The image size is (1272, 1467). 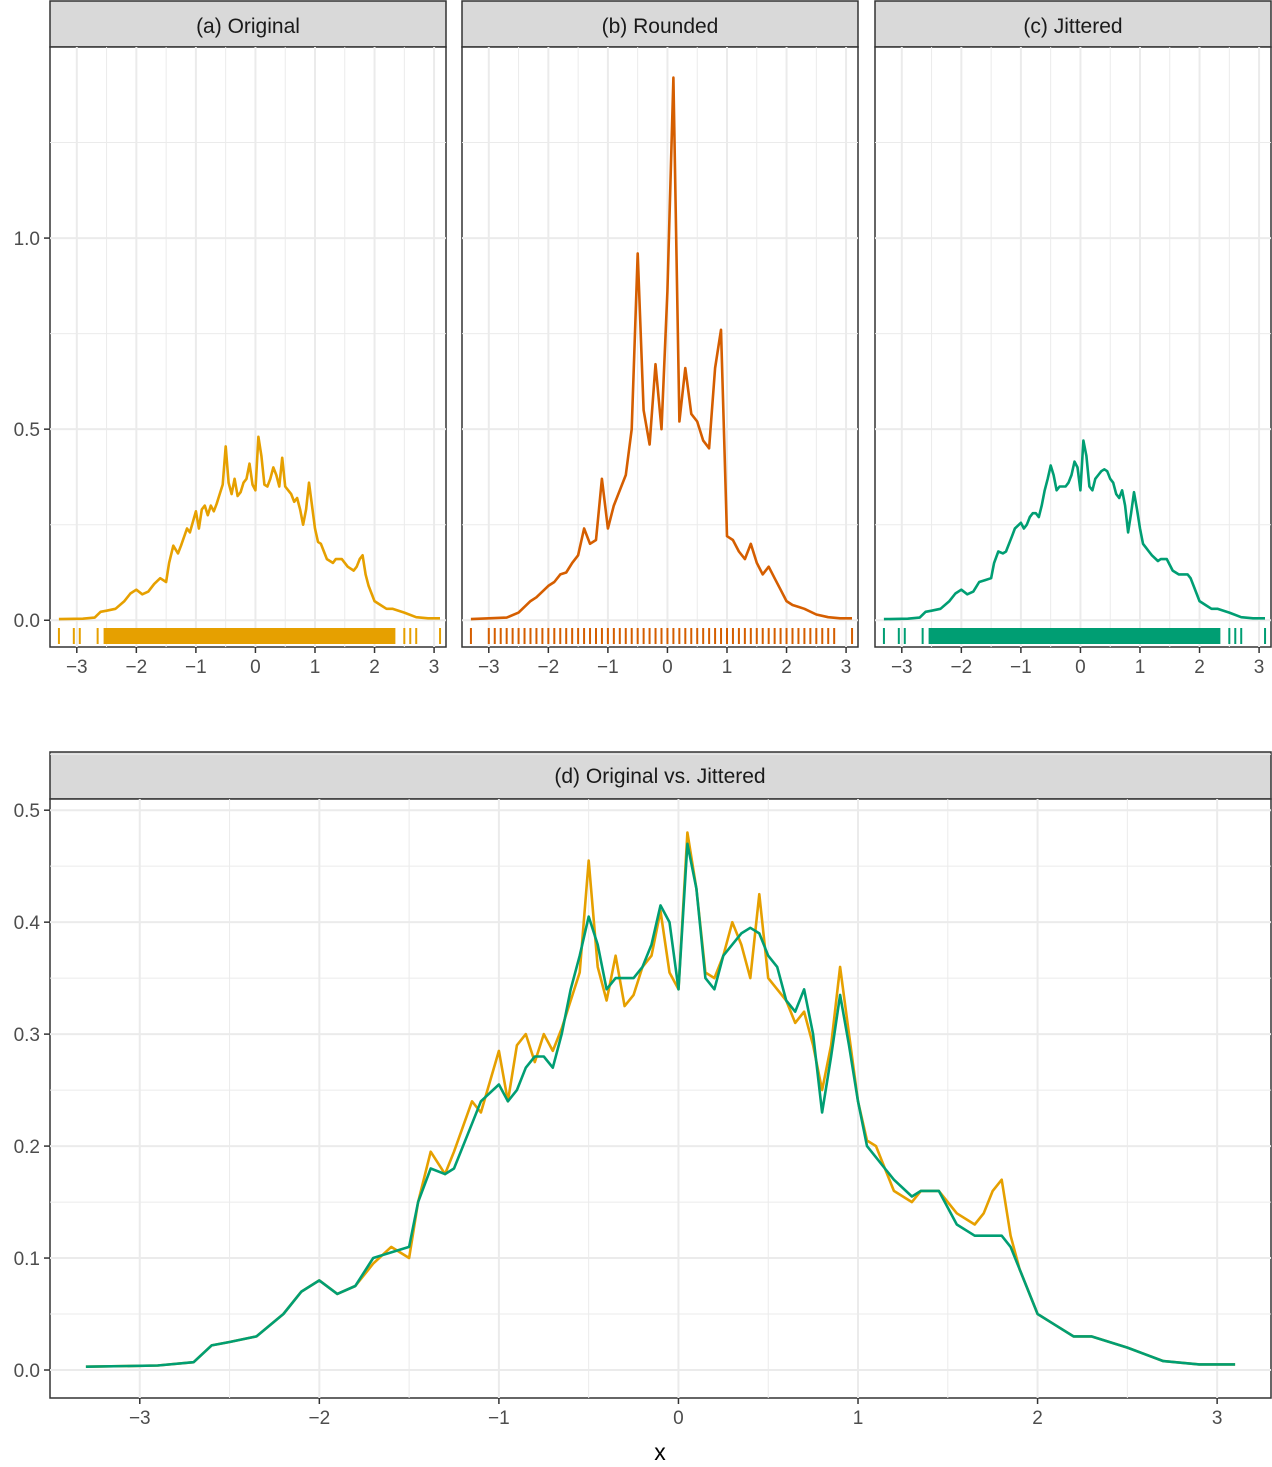 I want to click on panel-b-plot-area, so click(x=660, y=347).